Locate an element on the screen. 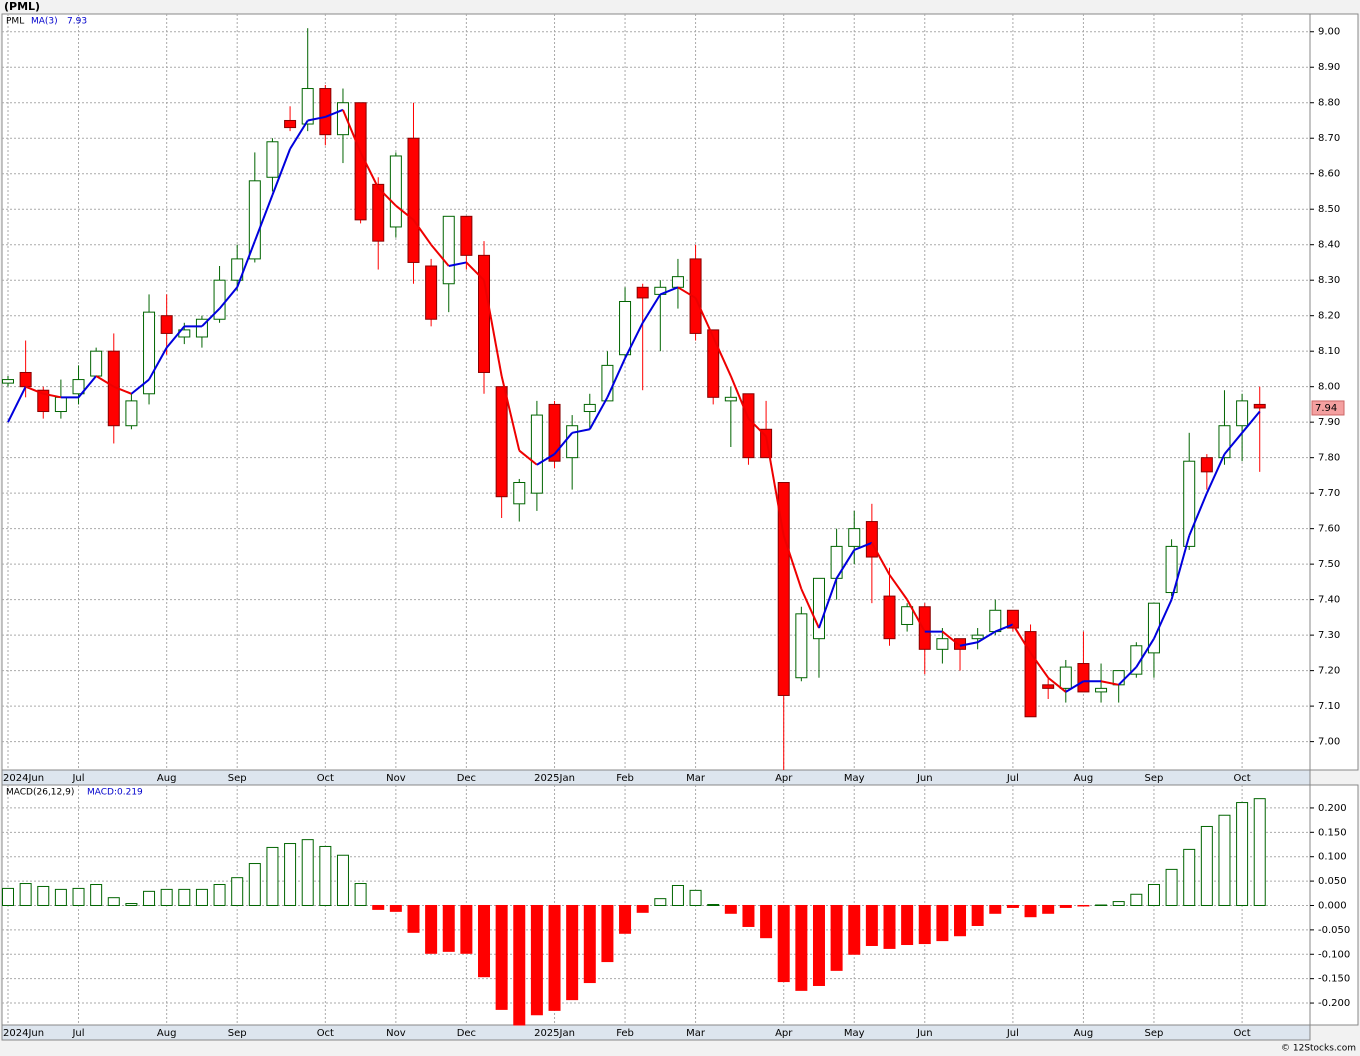  y-tick-label: -0.050 is located at coordinates (1334, 930).